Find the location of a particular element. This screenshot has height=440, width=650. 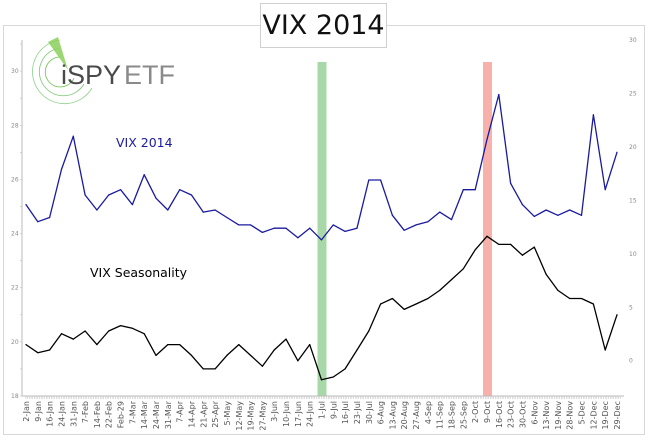

x-tick-label: 27-May is located at coordinates (262, 416).